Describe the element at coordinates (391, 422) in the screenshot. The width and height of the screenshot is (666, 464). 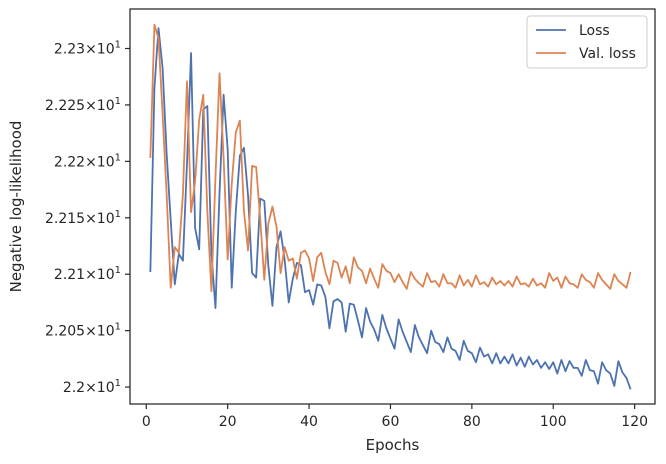
I see `x-tick-label: 60` at that location.